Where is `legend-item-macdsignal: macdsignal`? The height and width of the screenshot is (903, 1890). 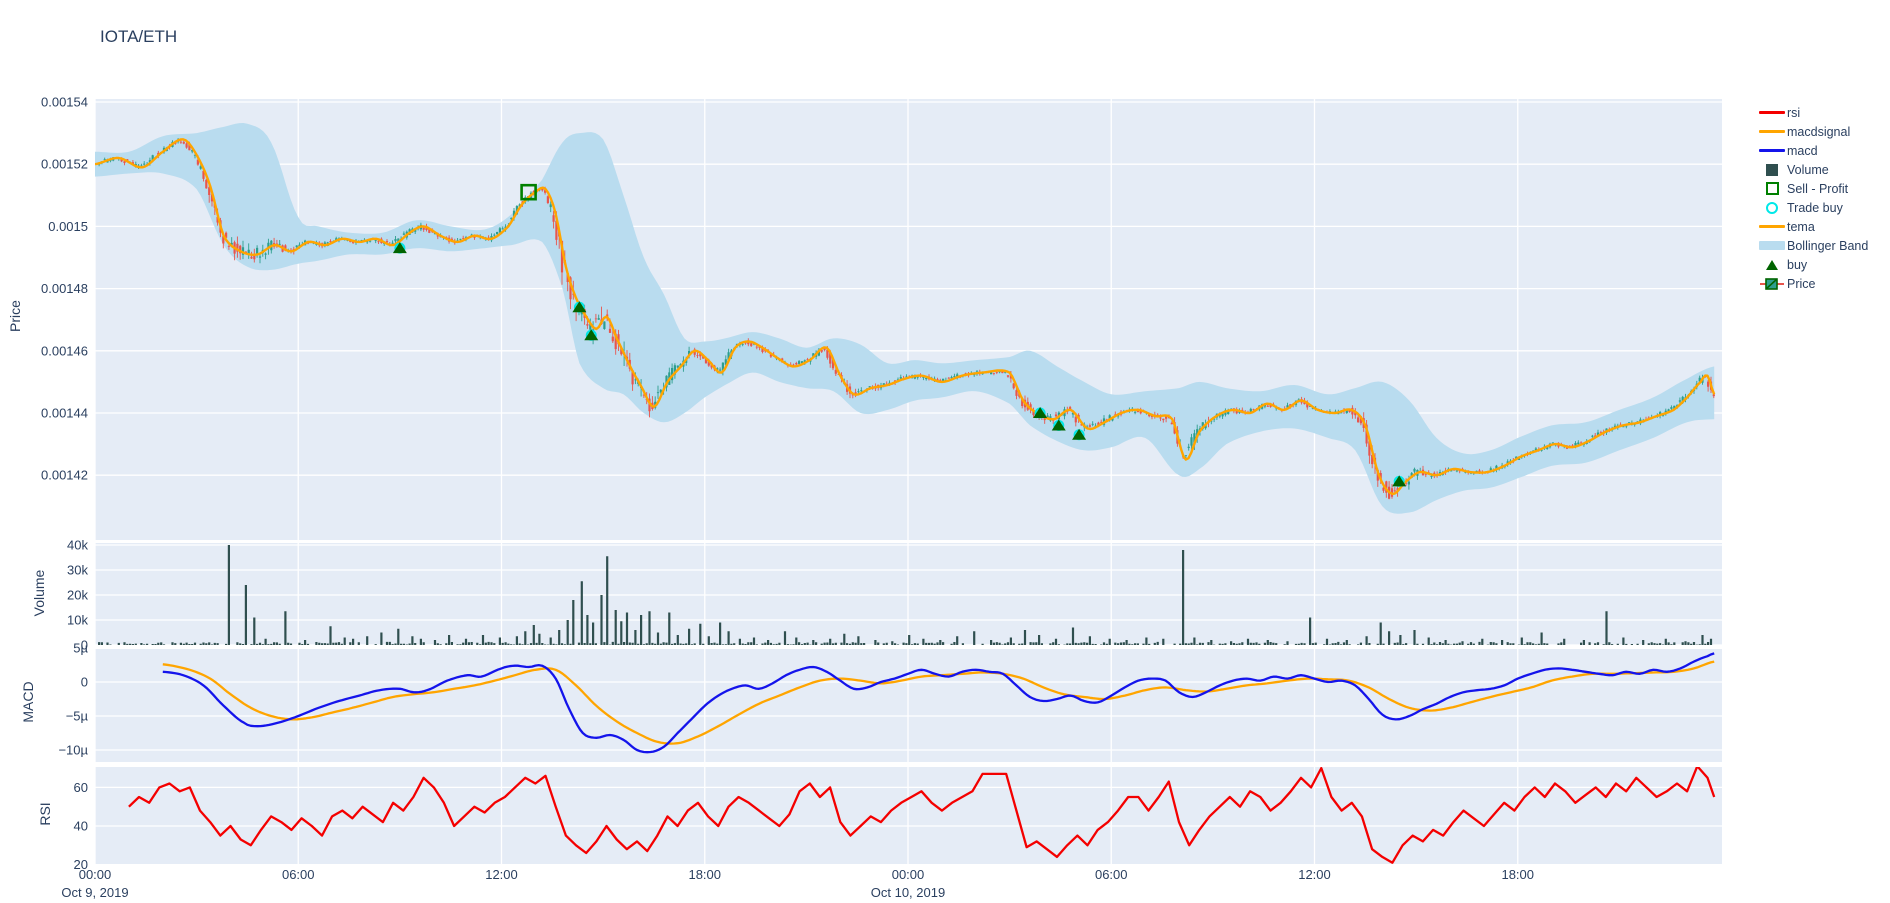 legend-item-macdsignal: macdsignal is located at coordinates (1812, 131).